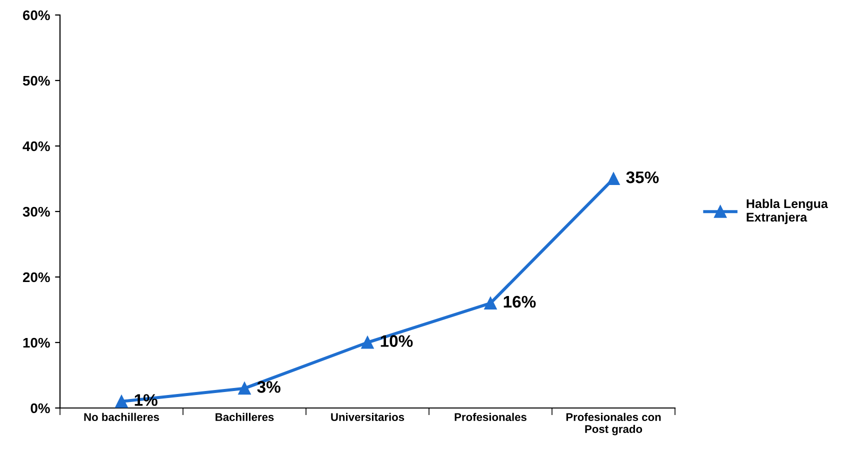 The width and height of the screenshot is (842, 450). I want to click on y-tick-label: 0%, so click(40, 408).